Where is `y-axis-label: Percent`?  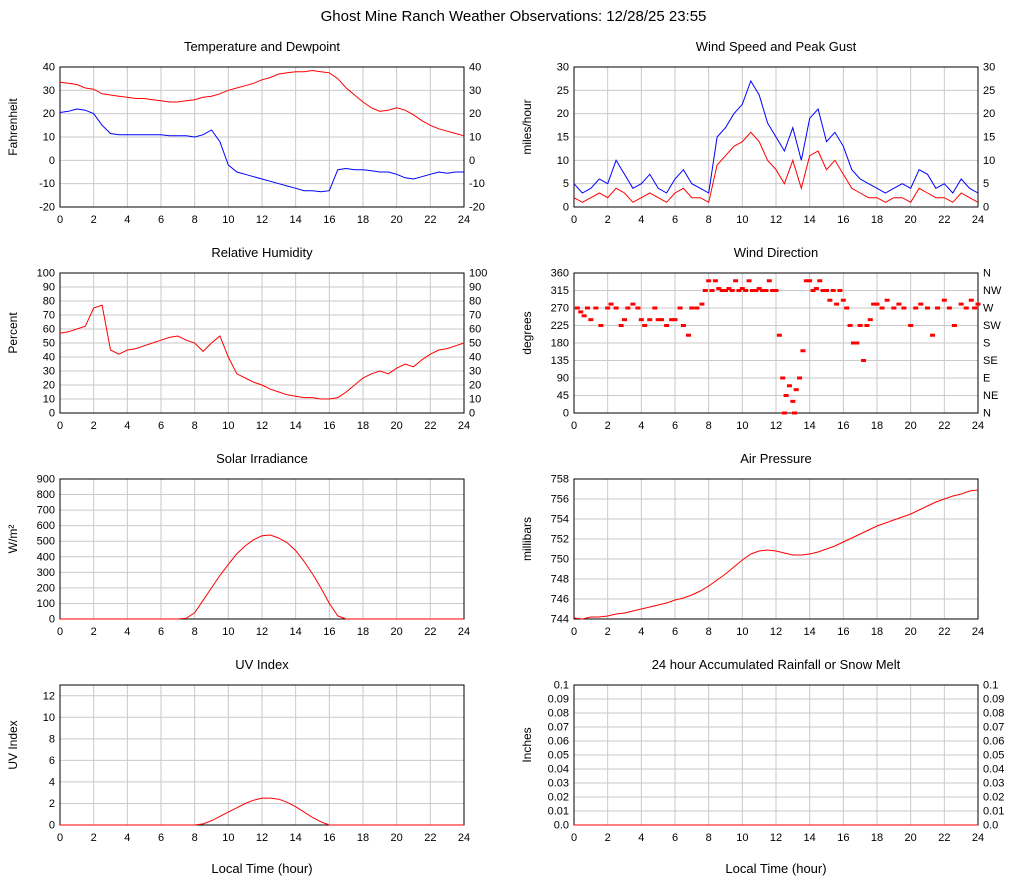 y-axis-label: Percent is located at coordinates (13, 333).